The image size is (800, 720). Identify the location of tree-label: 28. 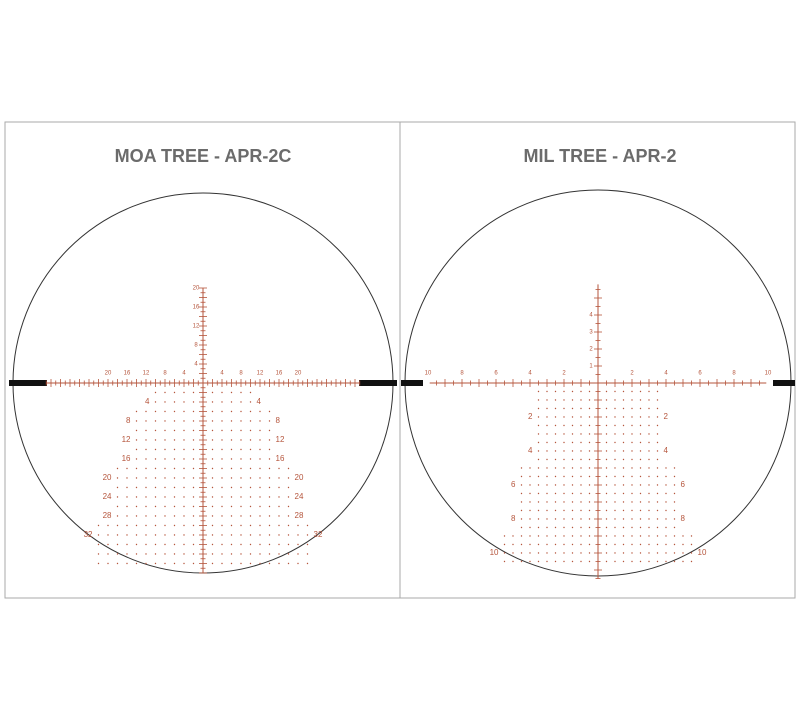
(299, 515).